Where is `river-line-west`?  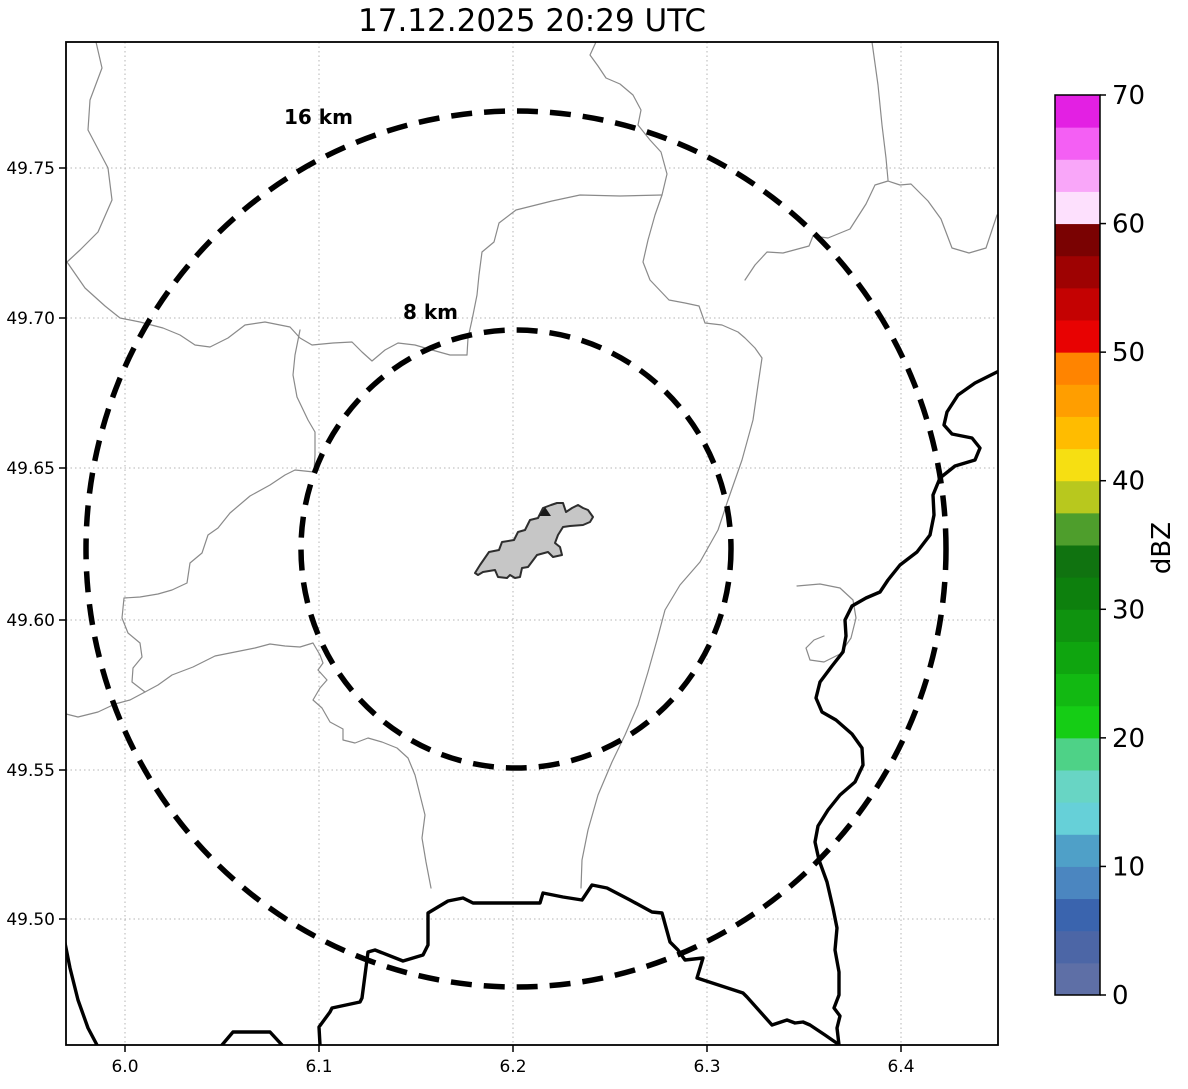 river-line-west is located at coordinates (267, 311).